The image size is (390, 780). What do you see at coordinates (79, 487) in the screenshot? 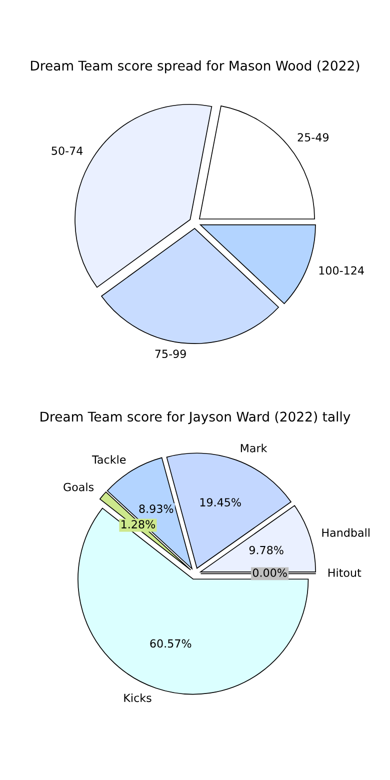
I see `slice-label: Goals` at bounding box center [79, 487].